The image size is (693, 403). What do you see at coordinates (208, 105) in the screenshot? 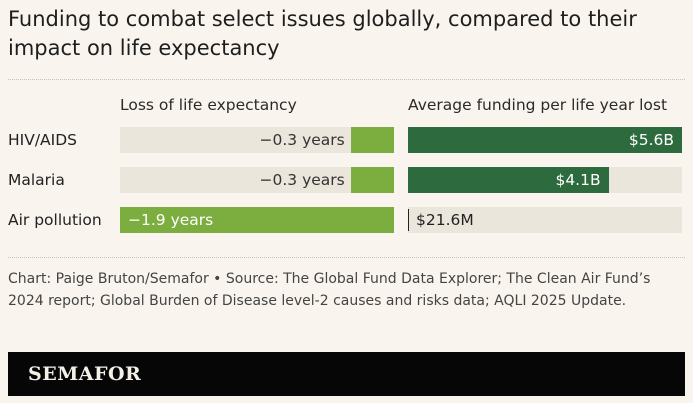
I see `loss-column-header: Loss of life expectancy` at bounding box center [208, 105].